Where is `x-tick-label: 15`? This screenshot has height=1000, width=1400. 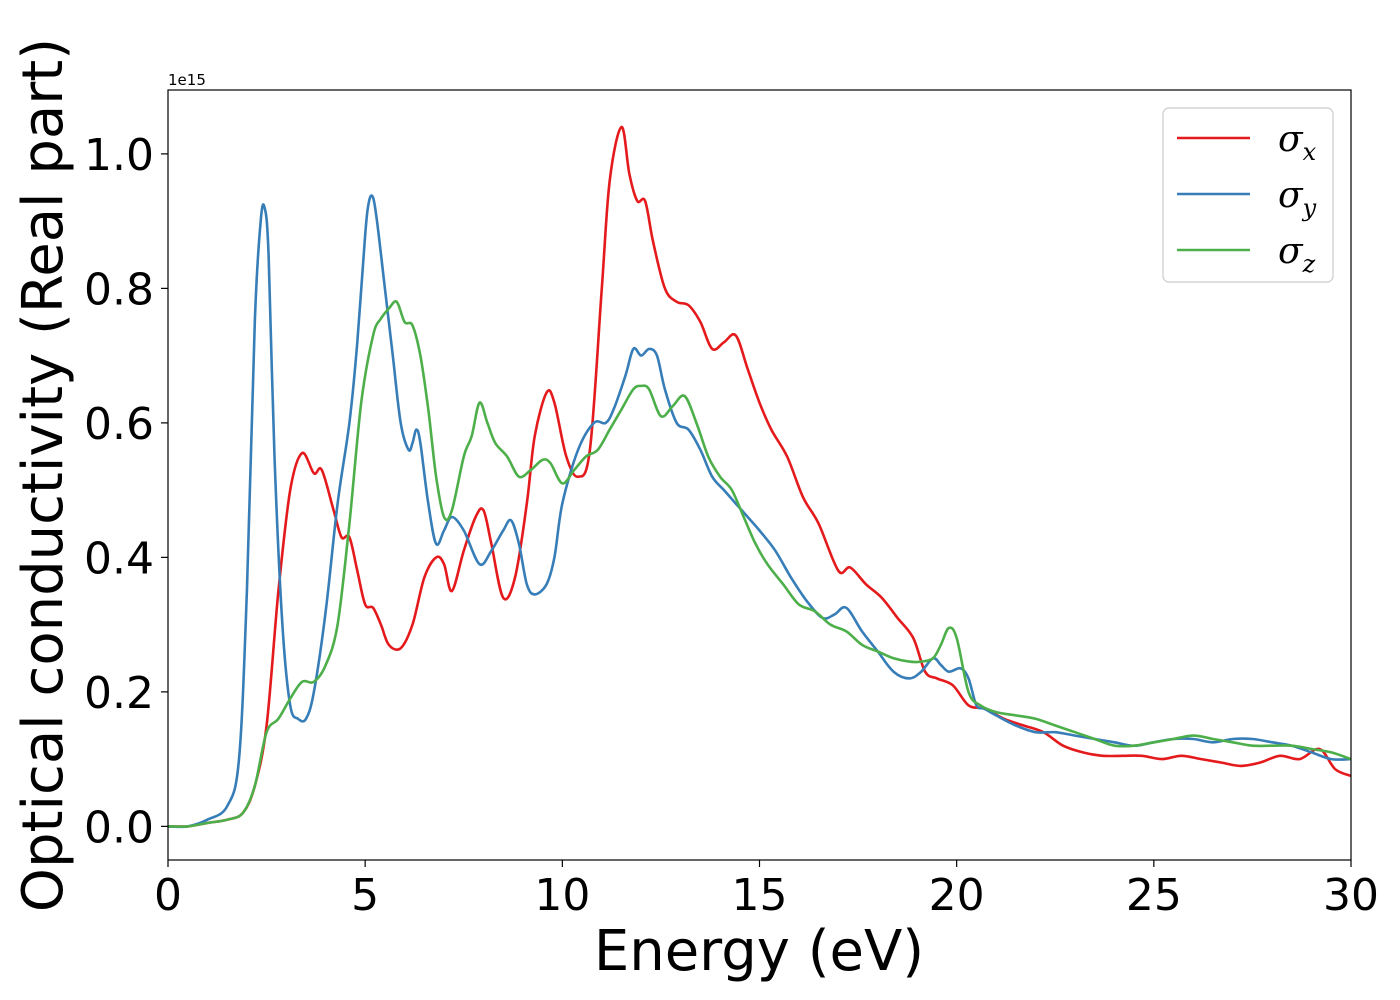 x-tick-label: 15 is located at coordinates (760, 895).